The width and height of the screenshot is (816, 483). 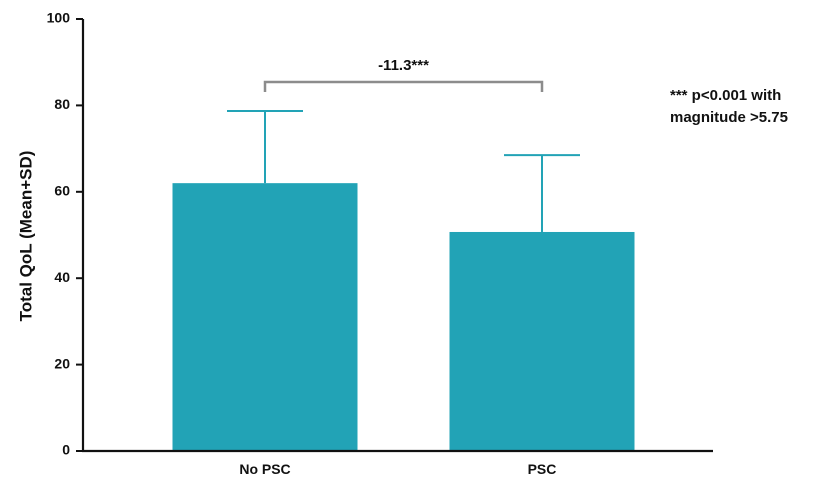 I want to click on y-tick-label: 0, so click(x=66, y=450).